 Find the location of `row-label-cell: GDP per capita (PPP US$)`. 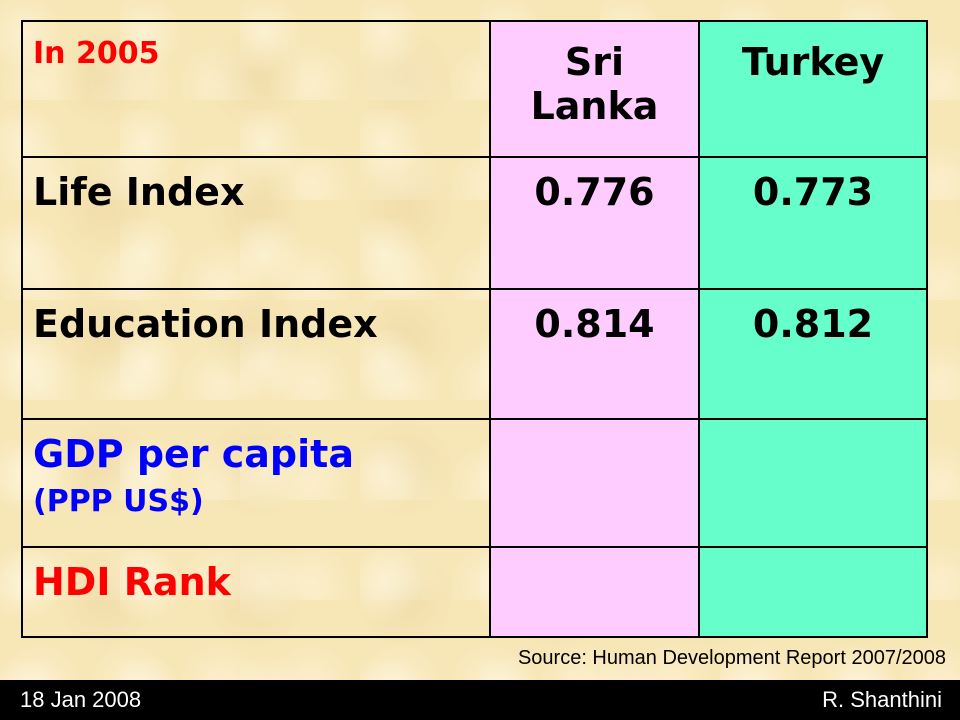

row-label-cell: GDP per capita (PPP US$) is located at coordinates (256, 483).